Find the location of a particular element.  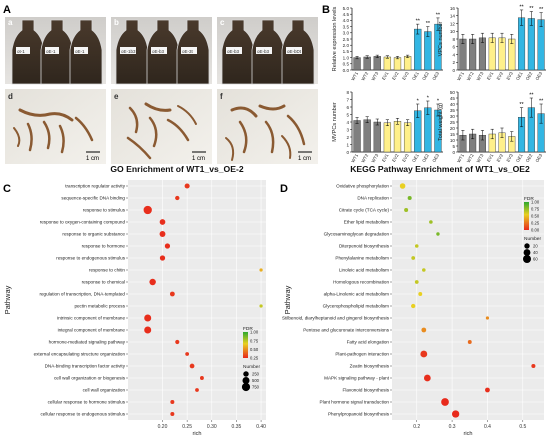

pathway-label: Flavonoid biosynthesis is located at coordinates (366, 390).